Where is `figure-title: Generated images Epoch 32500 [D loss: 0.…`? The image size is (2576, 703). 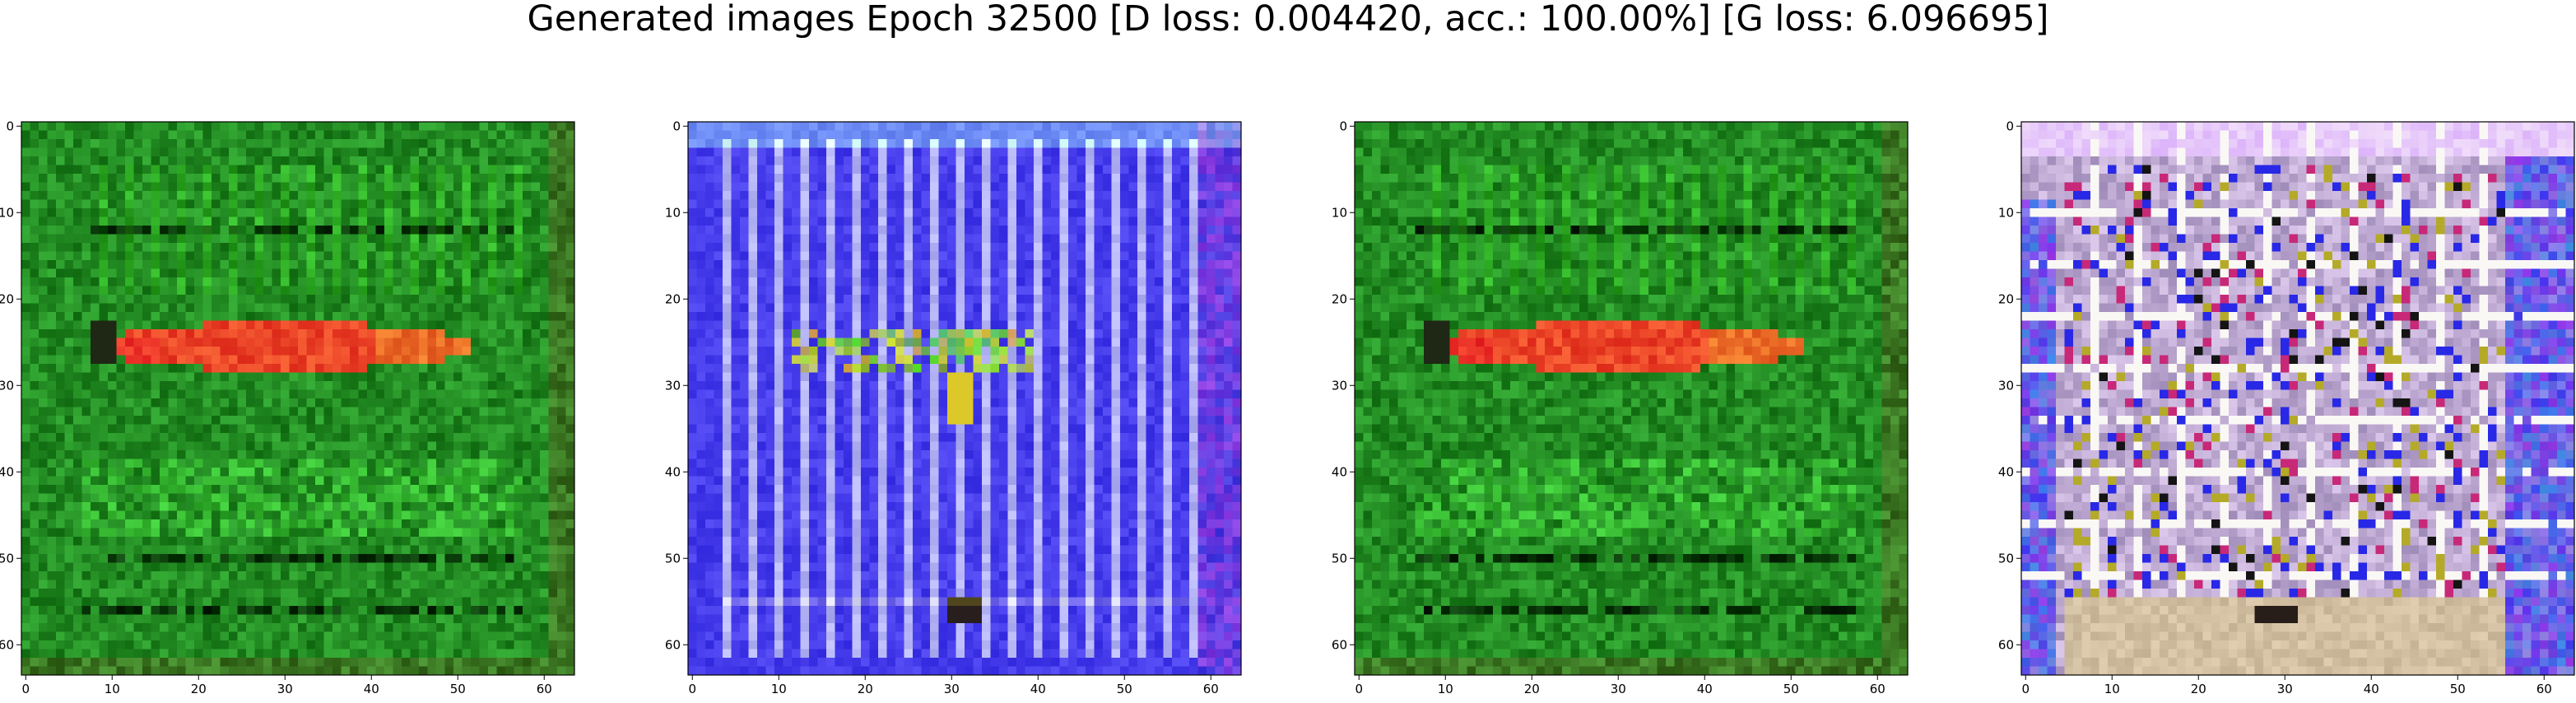 figure-title: Generated images Epoch 32500 [D loss: 0.… is located at coordinates (1288, 19).